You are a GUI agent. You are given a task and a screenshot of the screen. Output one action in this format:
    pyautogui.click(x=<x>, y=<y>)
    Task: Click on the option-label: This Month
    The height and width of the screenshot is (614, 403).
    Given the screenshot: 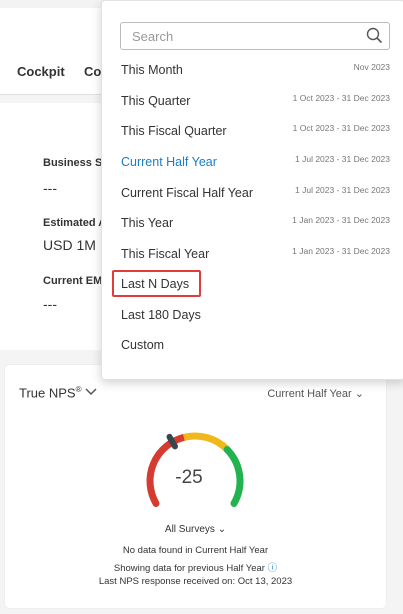 What is the action you would take?
    pyautogui.click(x=152, y=70)
    